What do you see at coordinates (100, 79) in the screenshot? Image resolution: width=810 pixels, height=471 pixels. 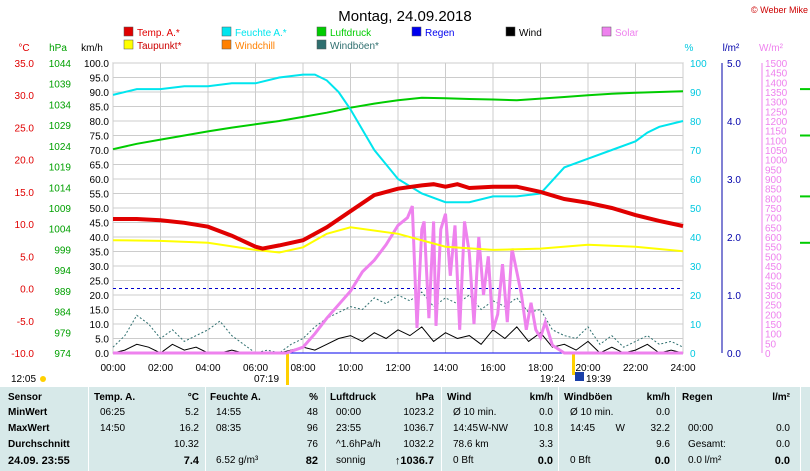 I see `wind-tick: 95.0` at bounding box center [100, 79].